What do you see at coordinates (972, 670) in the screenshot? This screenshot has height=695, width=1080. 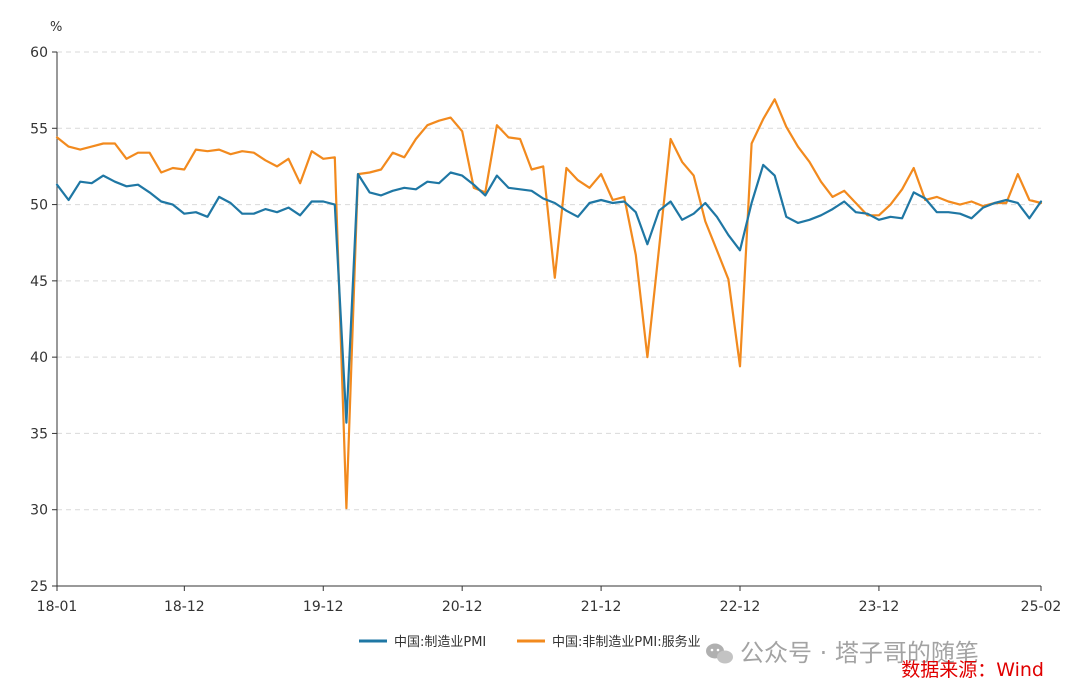 I see `data-source-note: 数据来源：Wind` at bounding box center [972, 670].